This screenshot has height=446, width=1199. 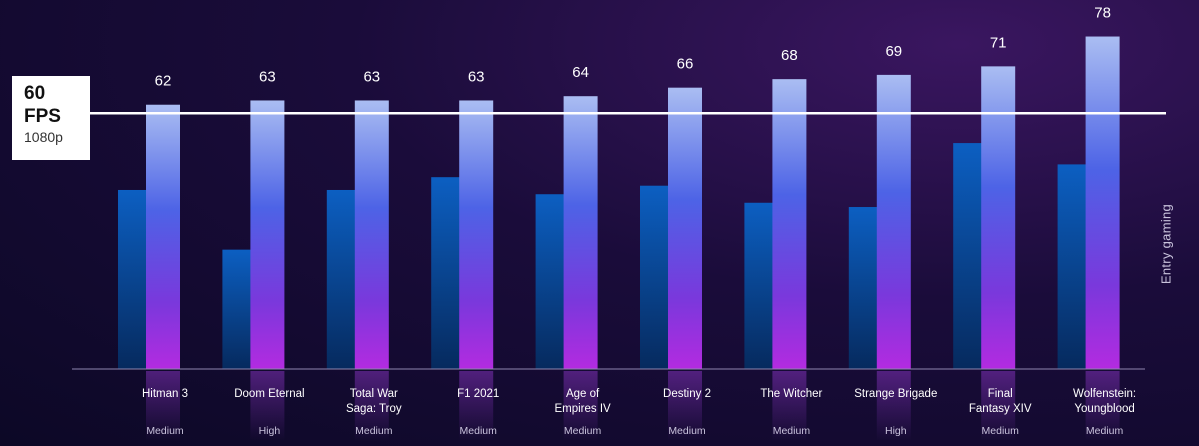 I want to click on fps-resolution: 1080p, so click(x=43, y=137).